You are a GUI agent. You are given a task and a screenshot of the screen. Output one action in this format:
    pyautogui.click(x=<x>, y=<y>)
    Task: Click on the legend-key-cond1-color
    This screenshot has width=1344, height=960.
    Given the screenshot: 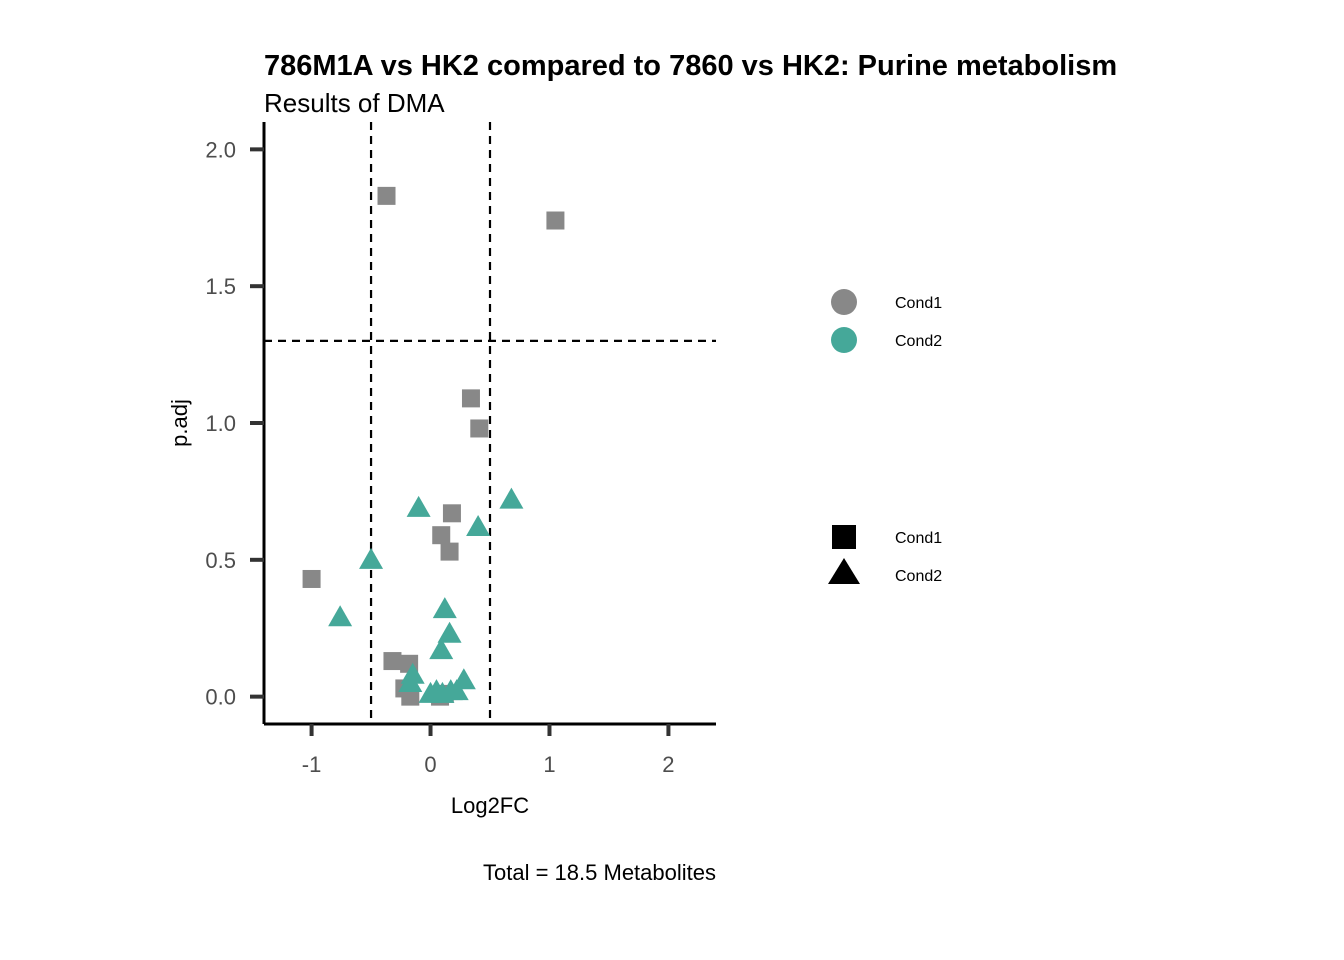 What is the action you would take?
    pyautogui.click(x=844, y=302)
    